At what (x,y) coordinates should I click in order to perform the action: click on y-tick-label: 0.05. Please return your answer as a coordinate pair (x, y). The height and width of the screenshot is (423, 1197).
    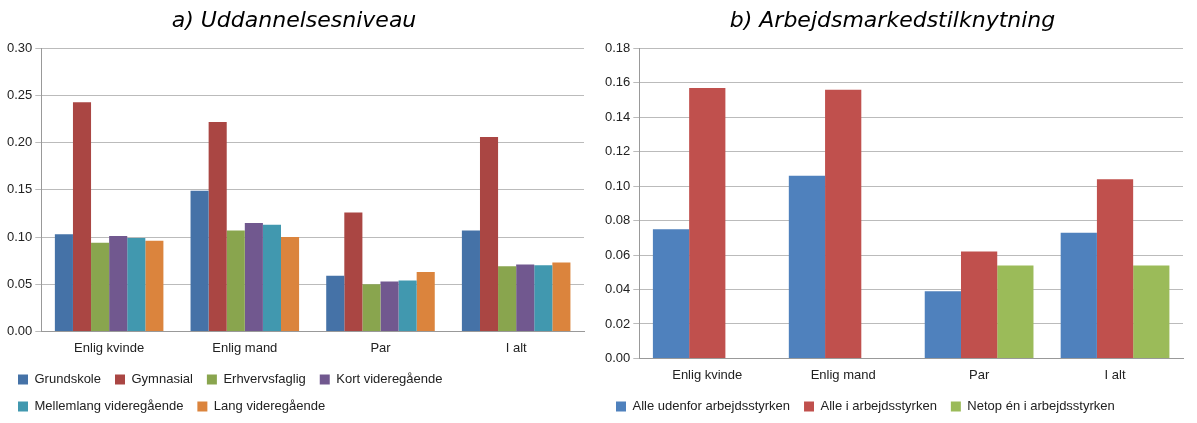
    Looking at the image, I should click on (19, 283).